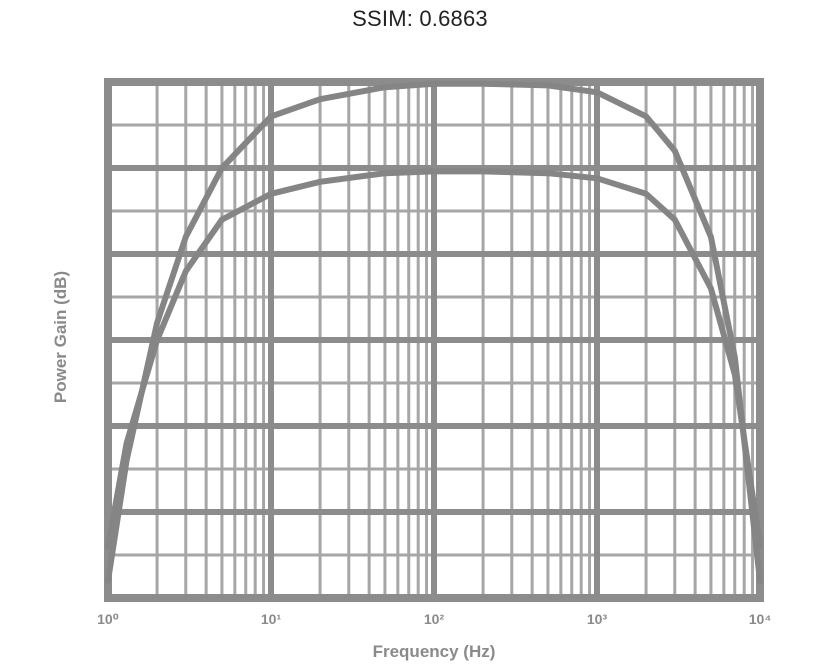 Image resolution: width=840 pixels, height=664 pixels. Describe the element at coordinates (434, 651) in the screenshot. I see `x-axis-label: Frequency (Hz)` at that location.